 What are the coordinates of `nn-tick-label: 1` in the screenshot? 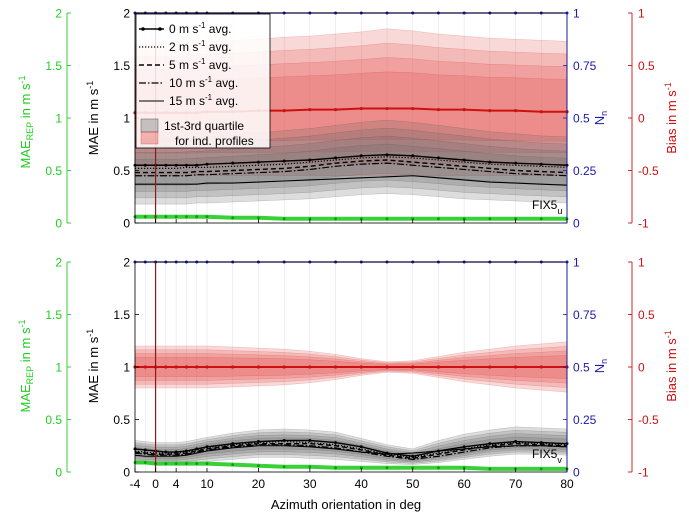 It's located at (576, 14).